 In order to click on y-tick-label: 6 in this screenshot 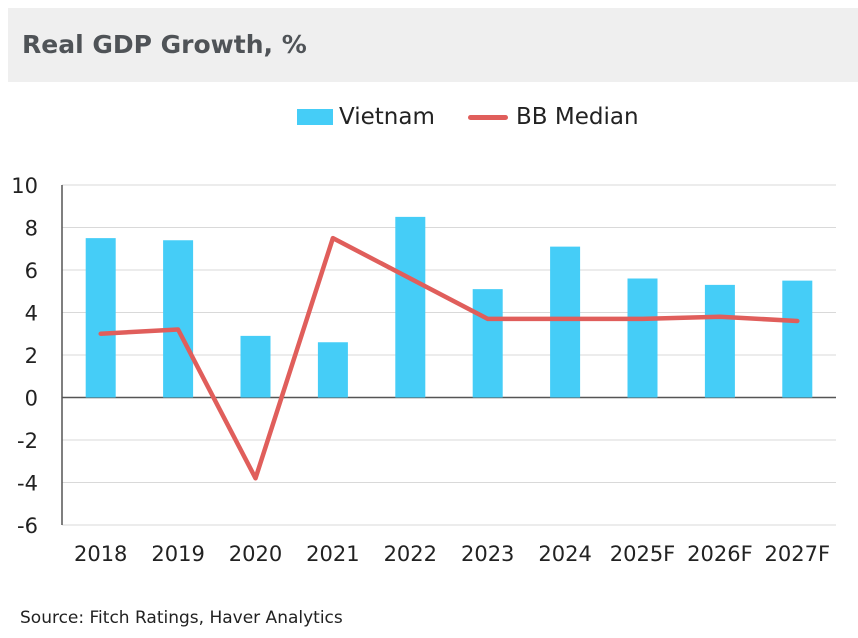, I will do `click(31, 271)`.